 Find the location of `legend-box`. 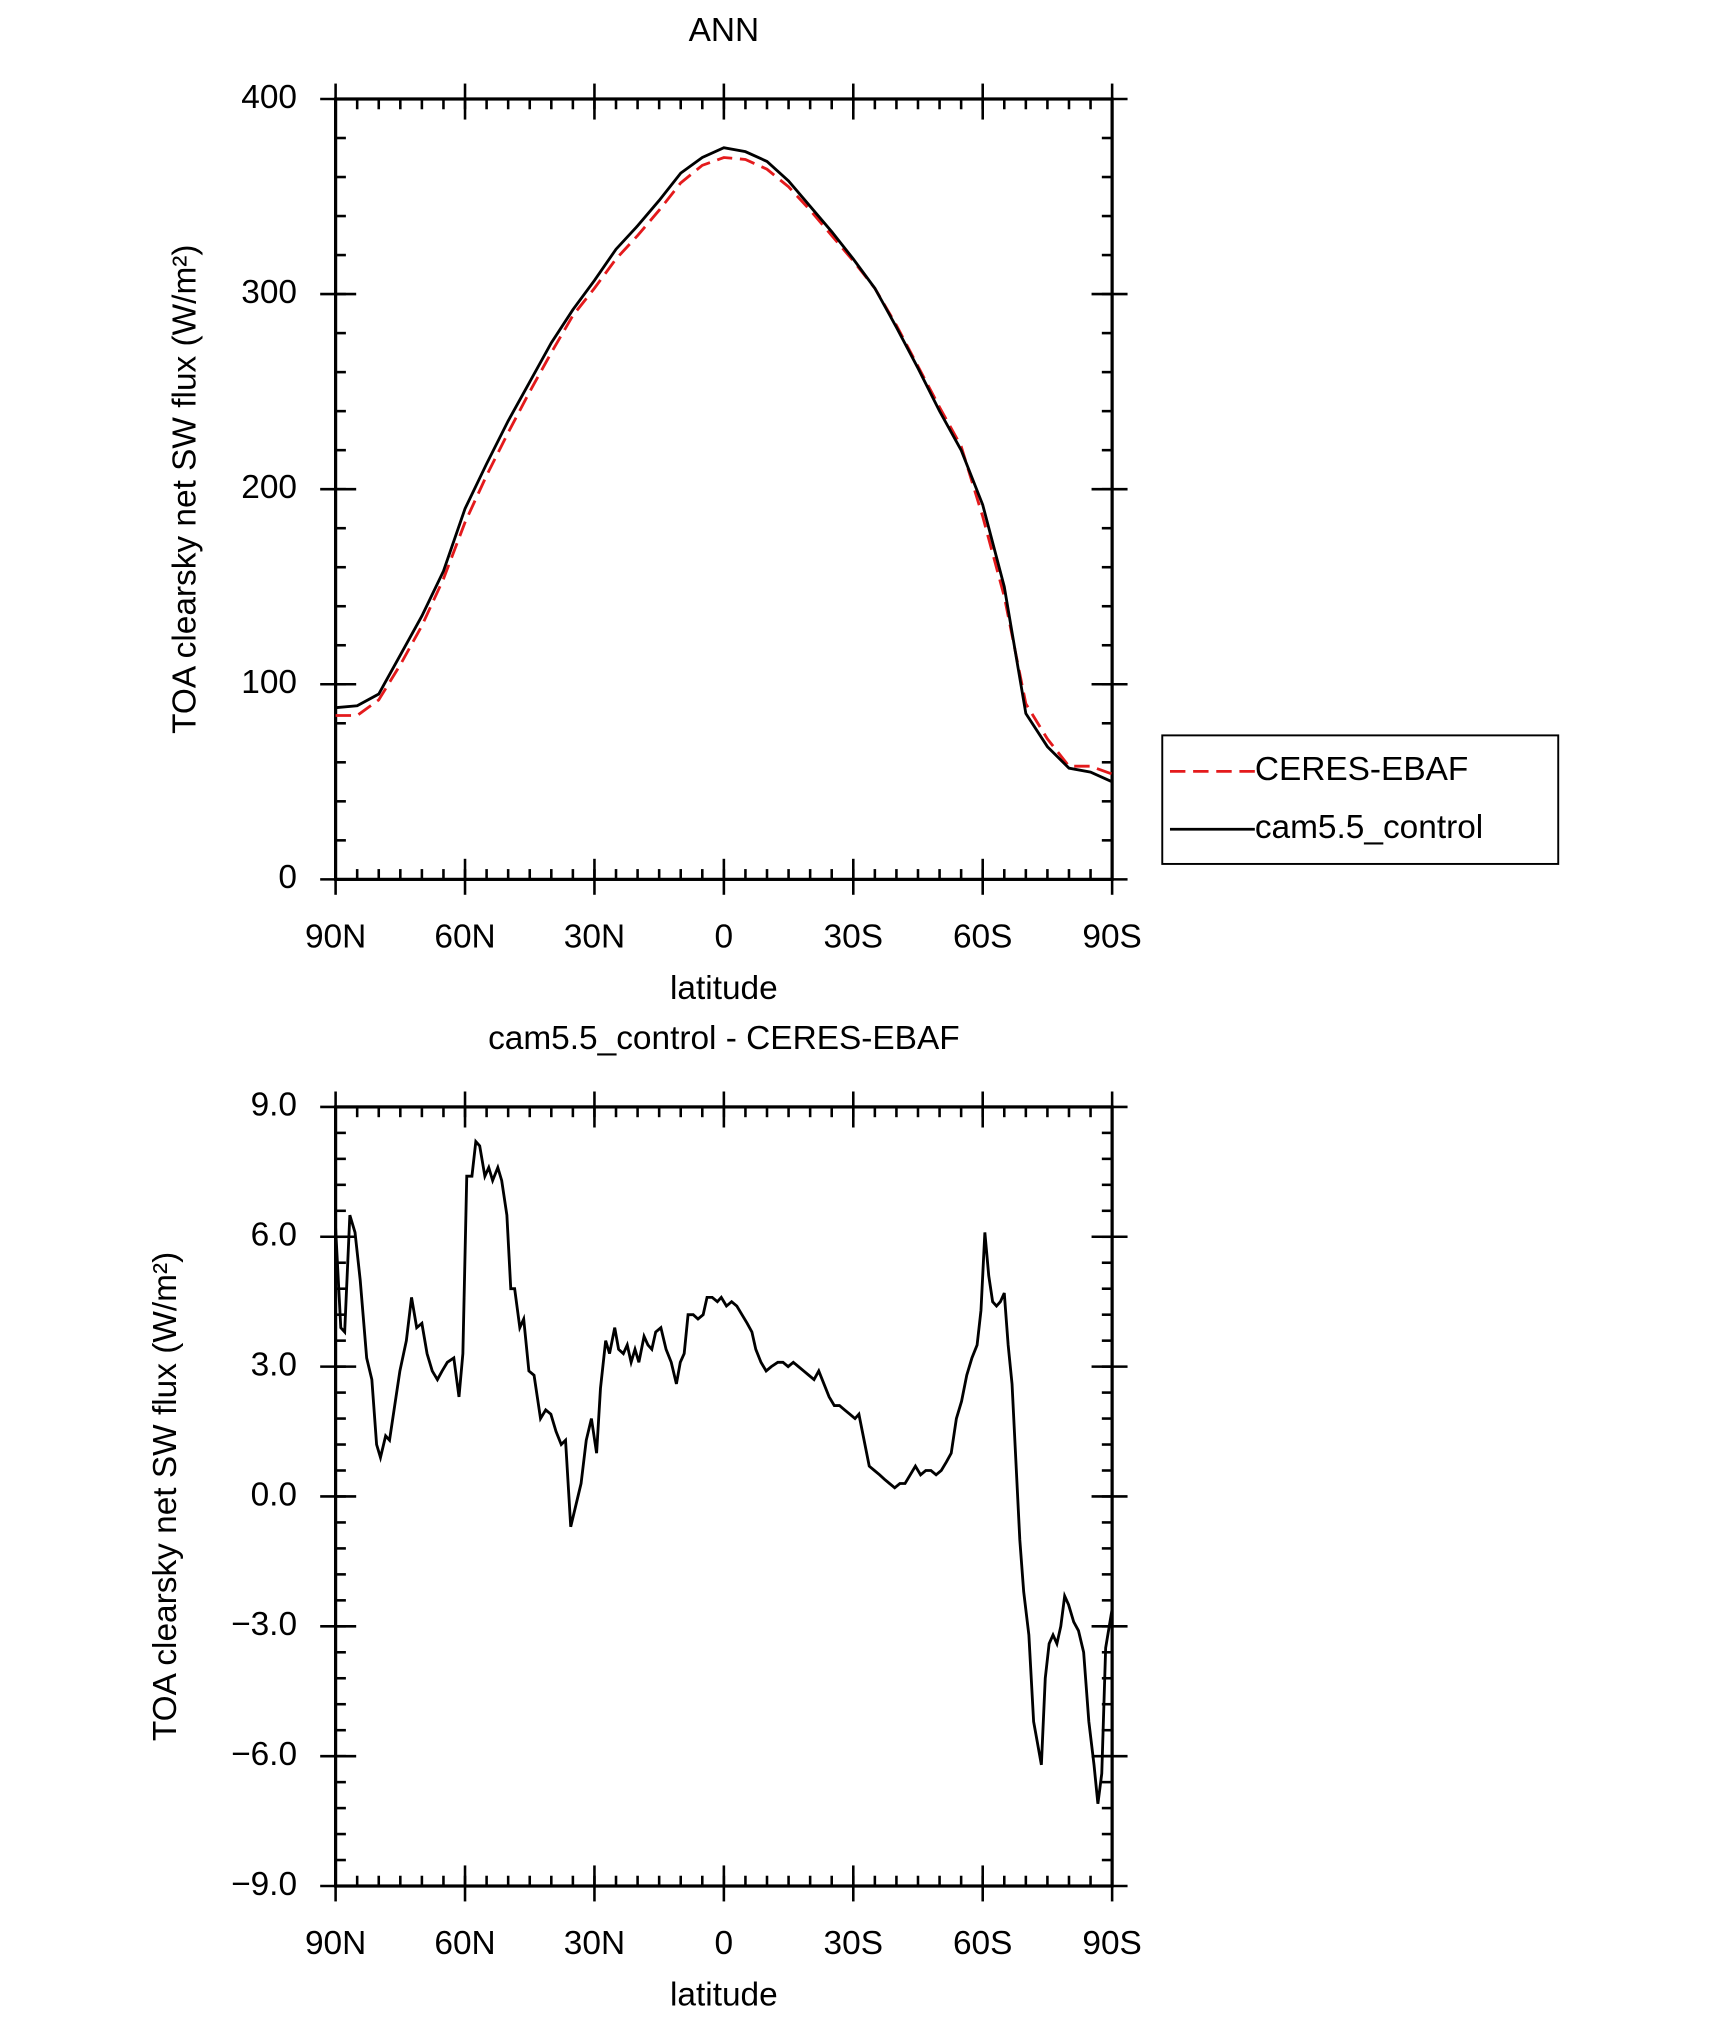

legend-box is located at coordinates (1360, 799).